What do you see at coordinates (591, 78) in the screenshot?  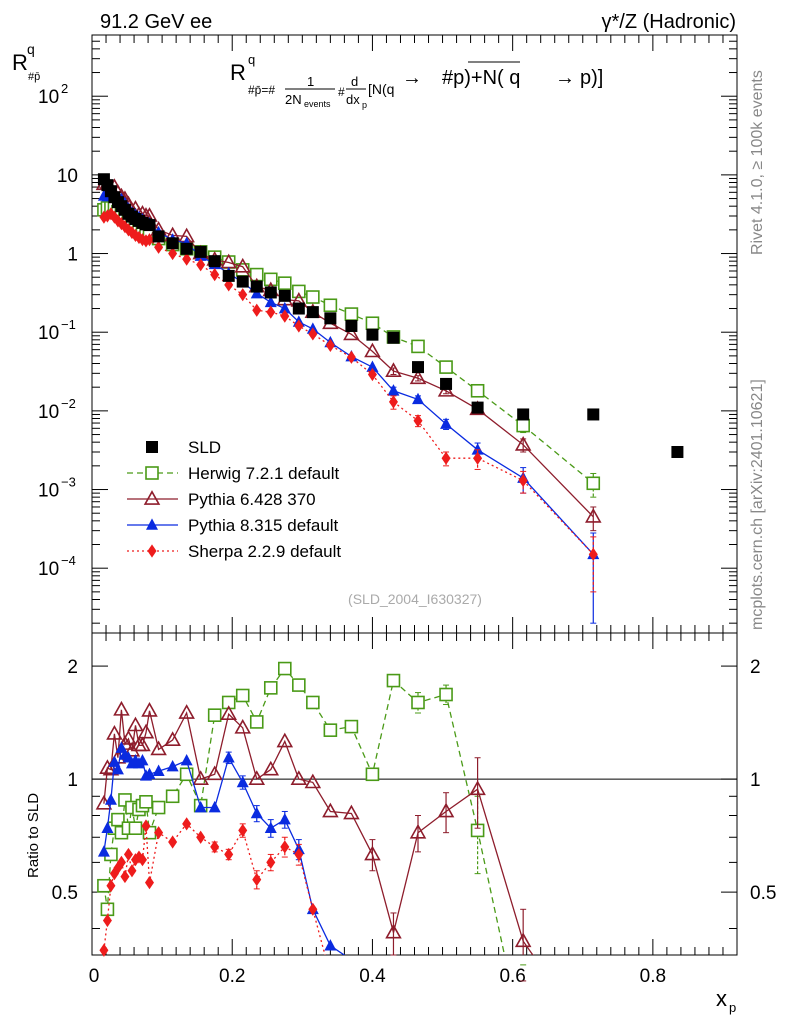 I see `svg-text: p)]` at bounding box center [591, 78].